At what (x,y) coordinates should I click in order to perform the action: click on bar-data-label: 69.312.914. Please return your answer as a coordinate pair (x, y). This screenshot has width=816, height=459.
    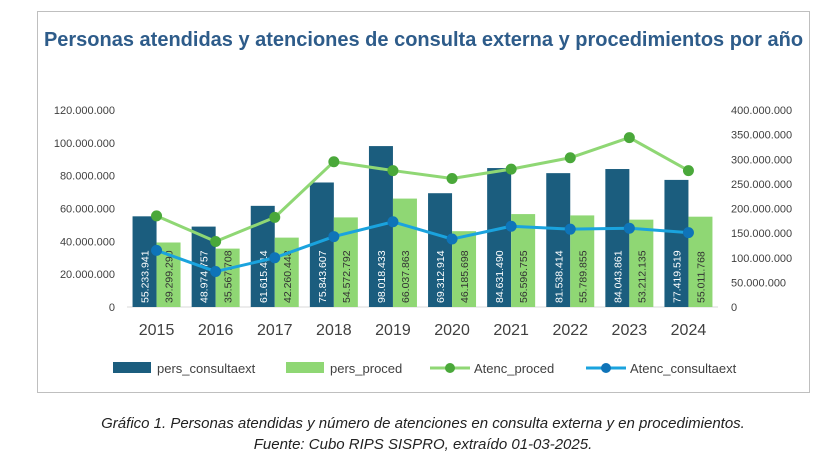
    Looking at the image, I should click on (441, 276).